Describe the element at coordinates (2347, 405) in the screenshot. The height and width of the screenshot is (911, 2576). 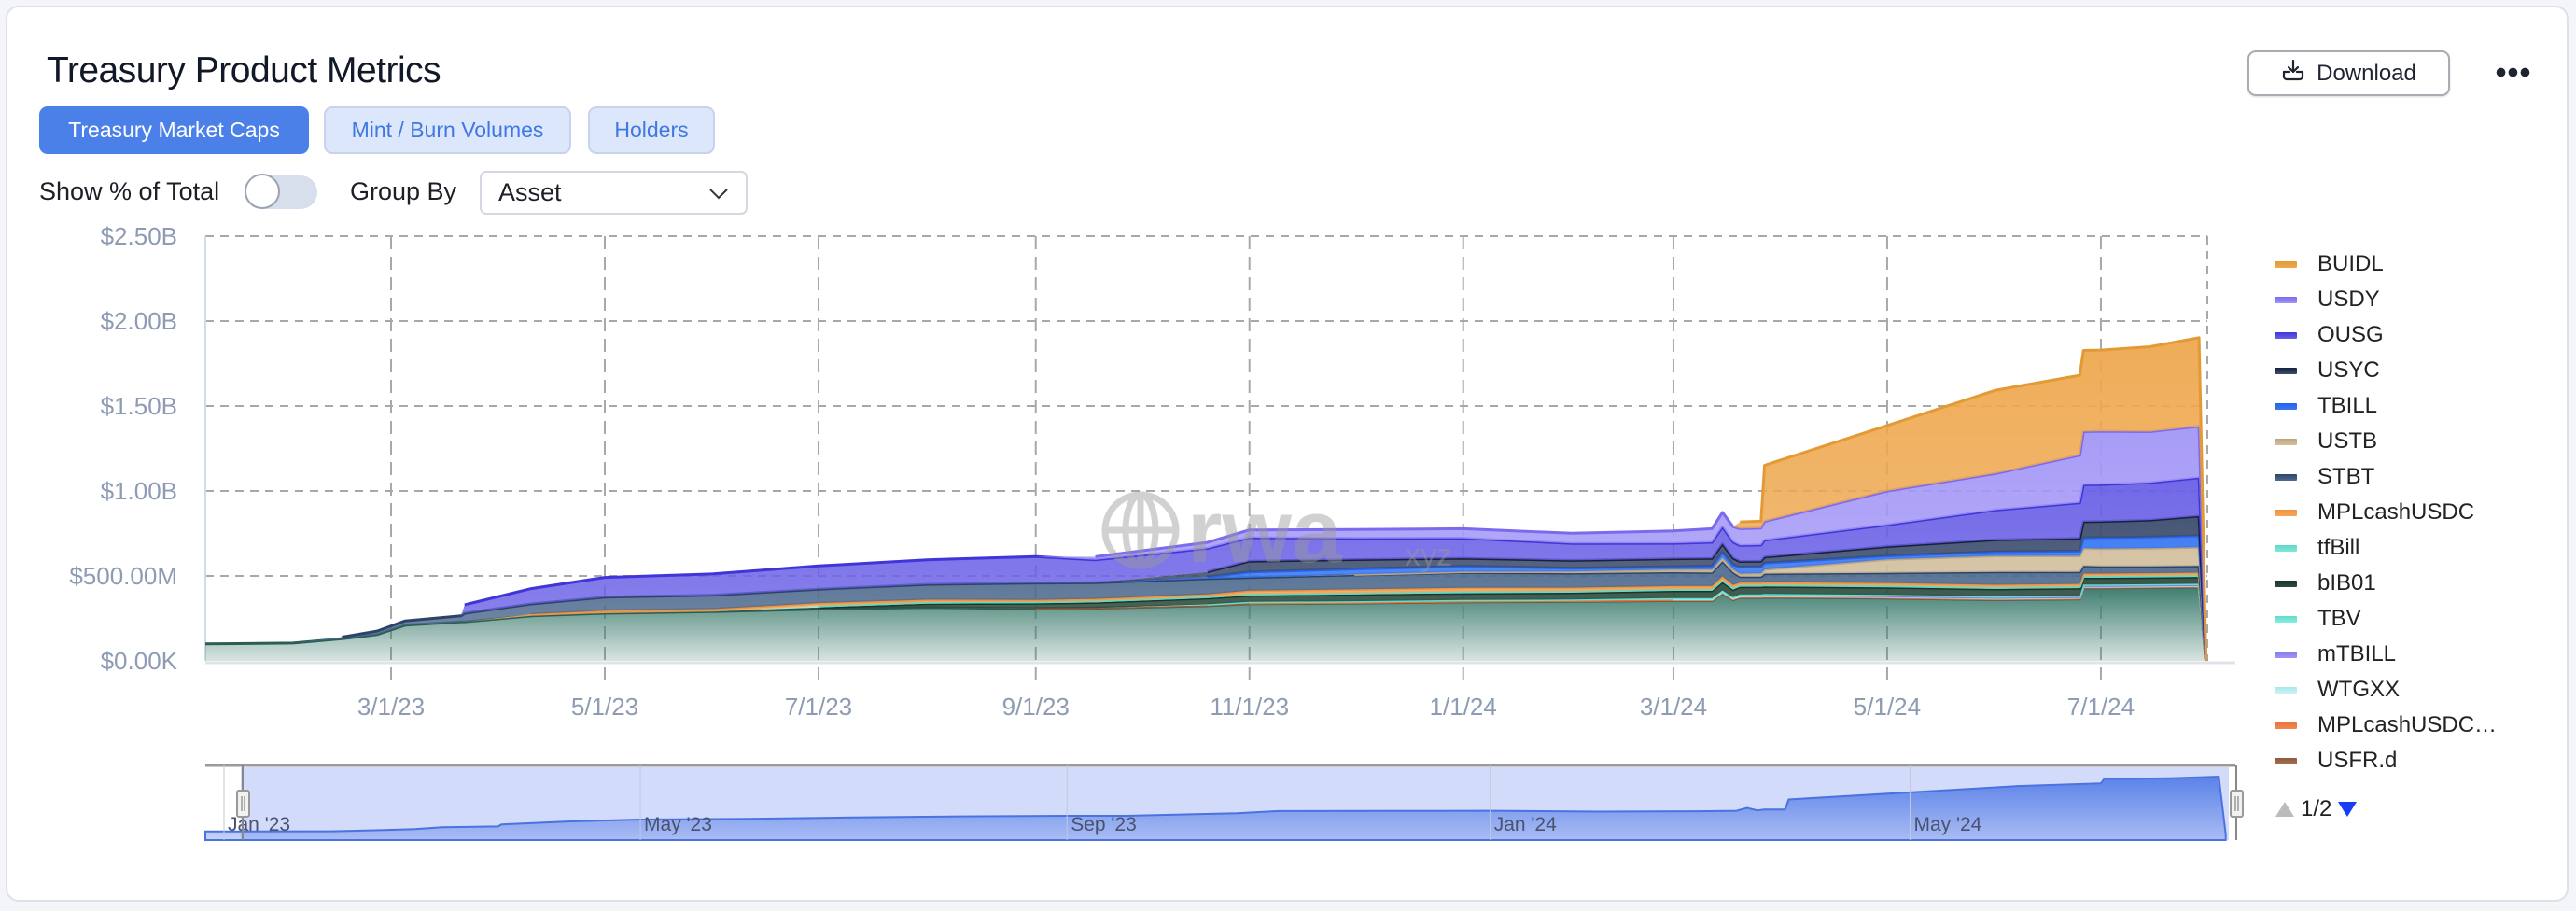
I see `legend-label: TBILL` at that location.